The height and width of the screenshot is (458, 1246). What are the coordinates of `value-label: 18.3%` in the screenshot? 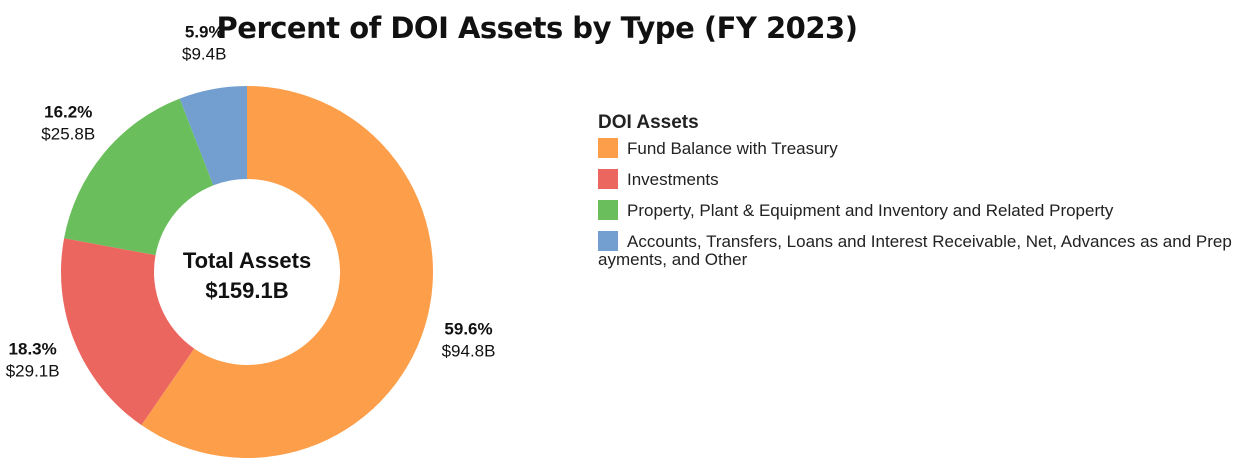 It's located at (33, 348).